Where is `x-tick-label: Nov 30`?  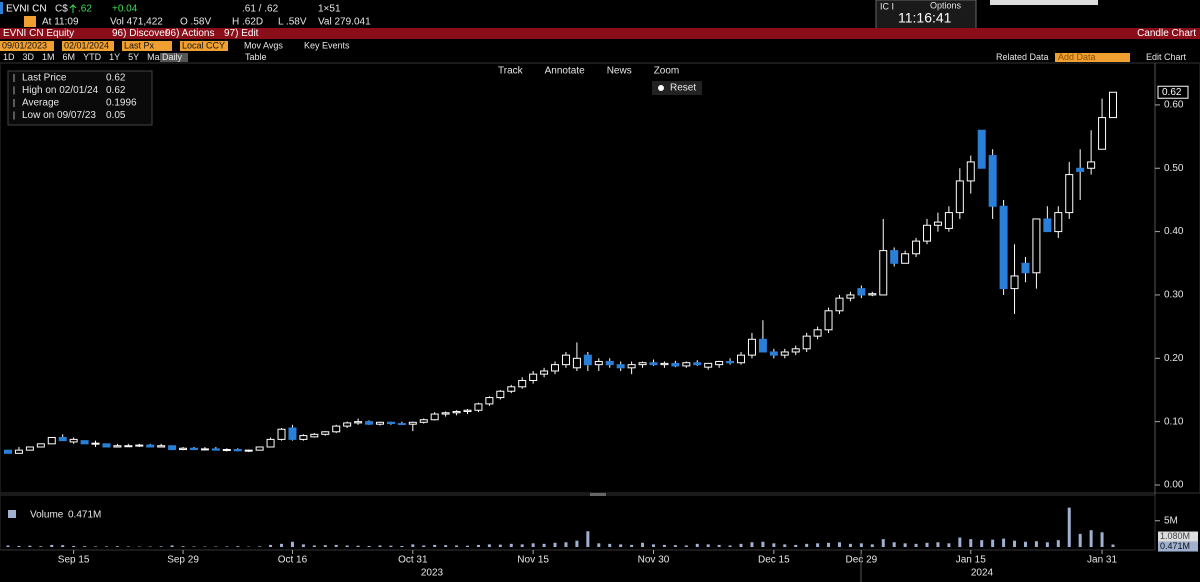
x-tick-label: Nov 30 is located at coordinates (654, 560).